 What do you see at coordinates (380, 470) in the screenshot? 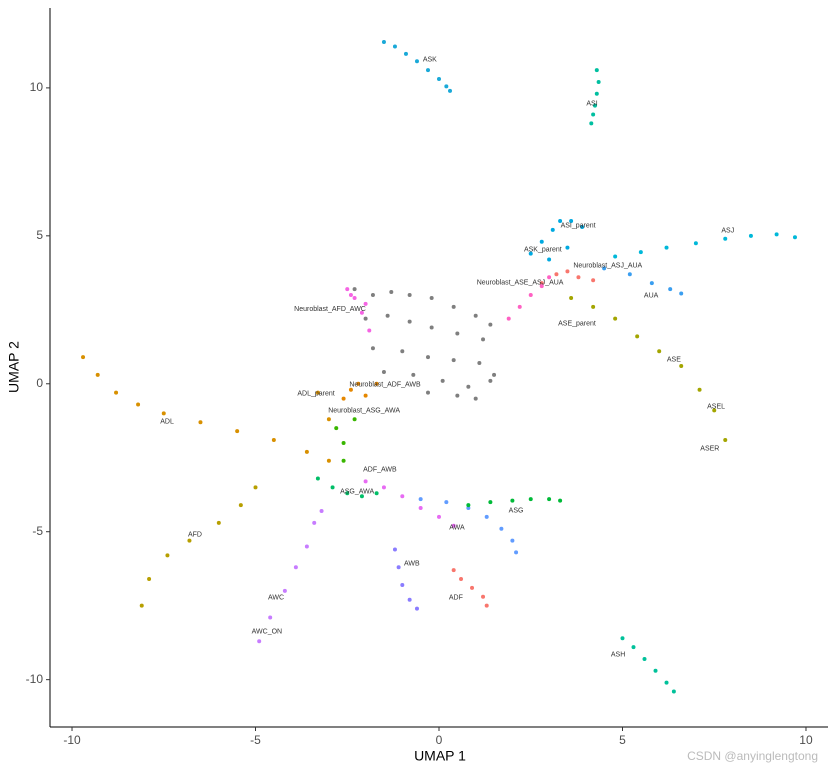
I see `cluster-label: ADF_AWB` at bounding box center [380, 470].